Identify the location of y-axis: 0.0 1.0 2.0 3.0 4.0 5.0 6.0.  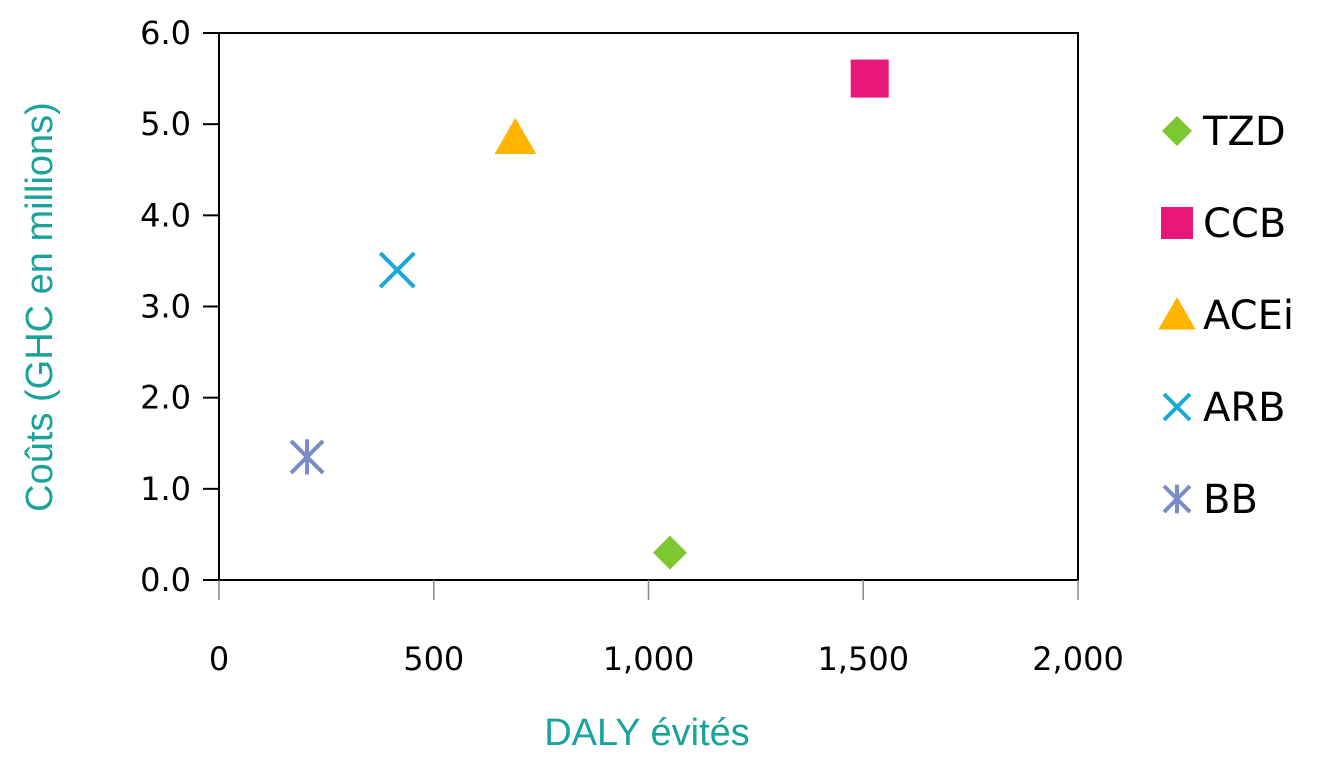
(179, 306).